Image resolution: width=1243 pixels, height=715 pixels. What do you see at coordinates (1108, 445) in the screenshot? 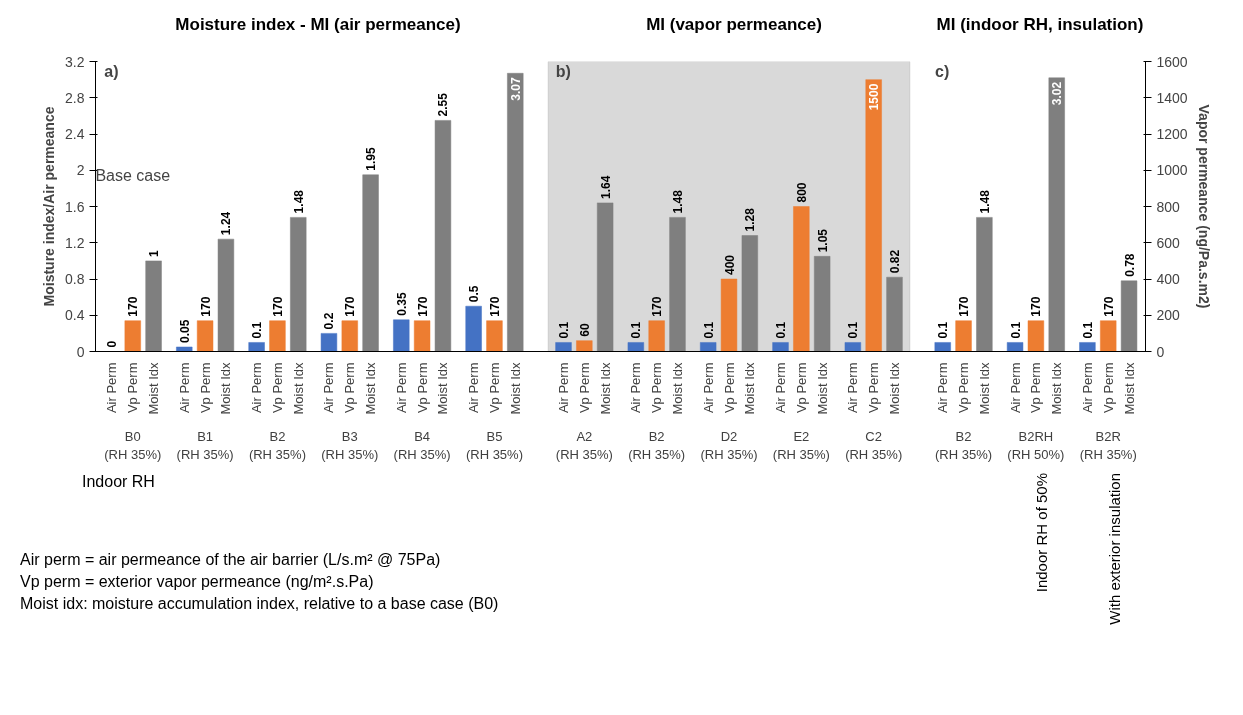
I see `x-tick-label: B2R (RH 35%)` at bounding box center [1108, 445].